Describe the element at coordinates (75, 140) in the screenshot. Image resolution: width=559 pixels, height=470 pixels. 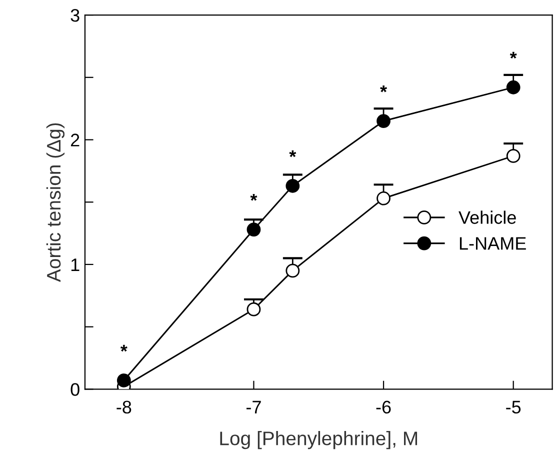
I see `y-tick-label: 2` at that location.